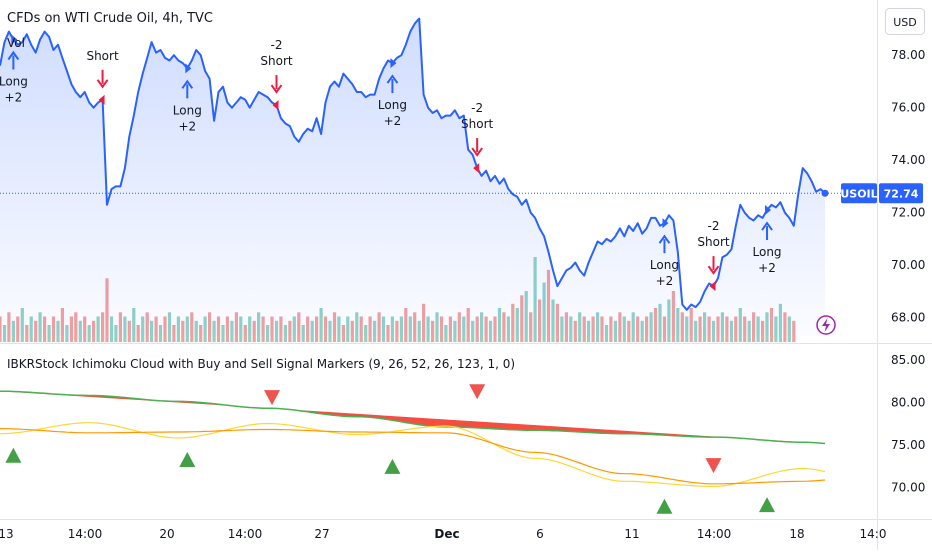  What do you see at coordinates (908, 424) in the screenshot?
I see `indicator-axis: 85.00 80.00 75.00 70.00` at bounding box center [908, 424].